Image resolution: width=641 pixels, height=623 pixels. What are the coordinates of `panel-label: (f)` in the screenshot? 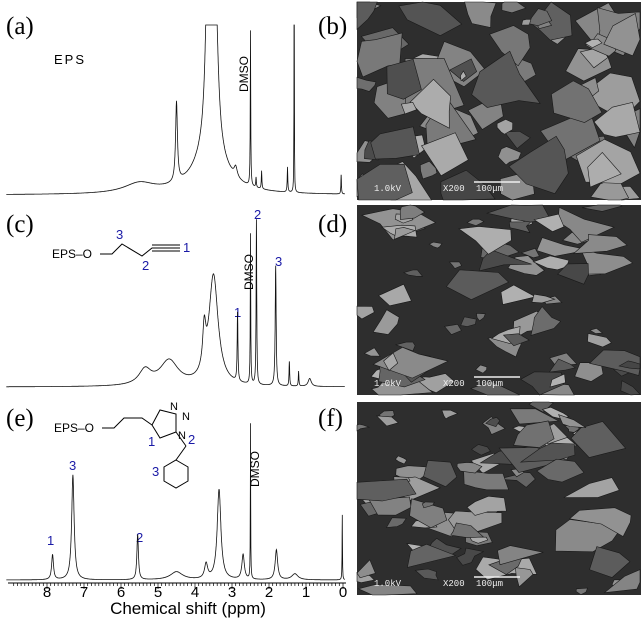 It's located at (330, 418).